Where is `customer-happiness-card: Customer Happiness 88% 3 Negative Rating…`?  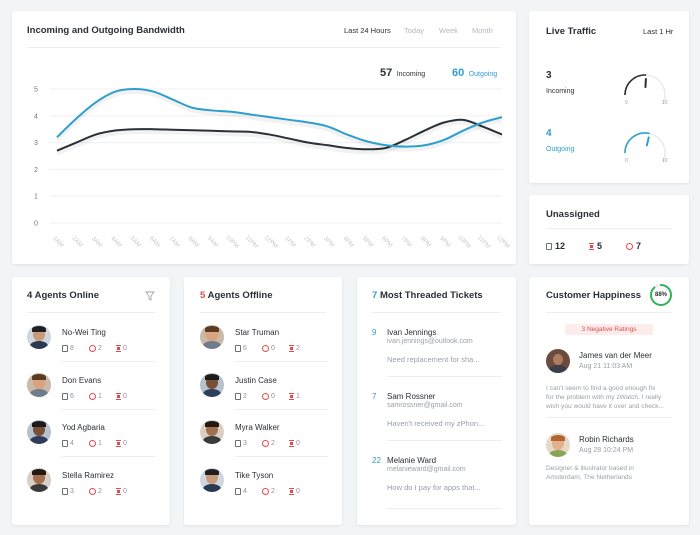 customer-happiness-card: Customer Happiness 88% 3 Negative Rating… is located at coordinates (609, 401).